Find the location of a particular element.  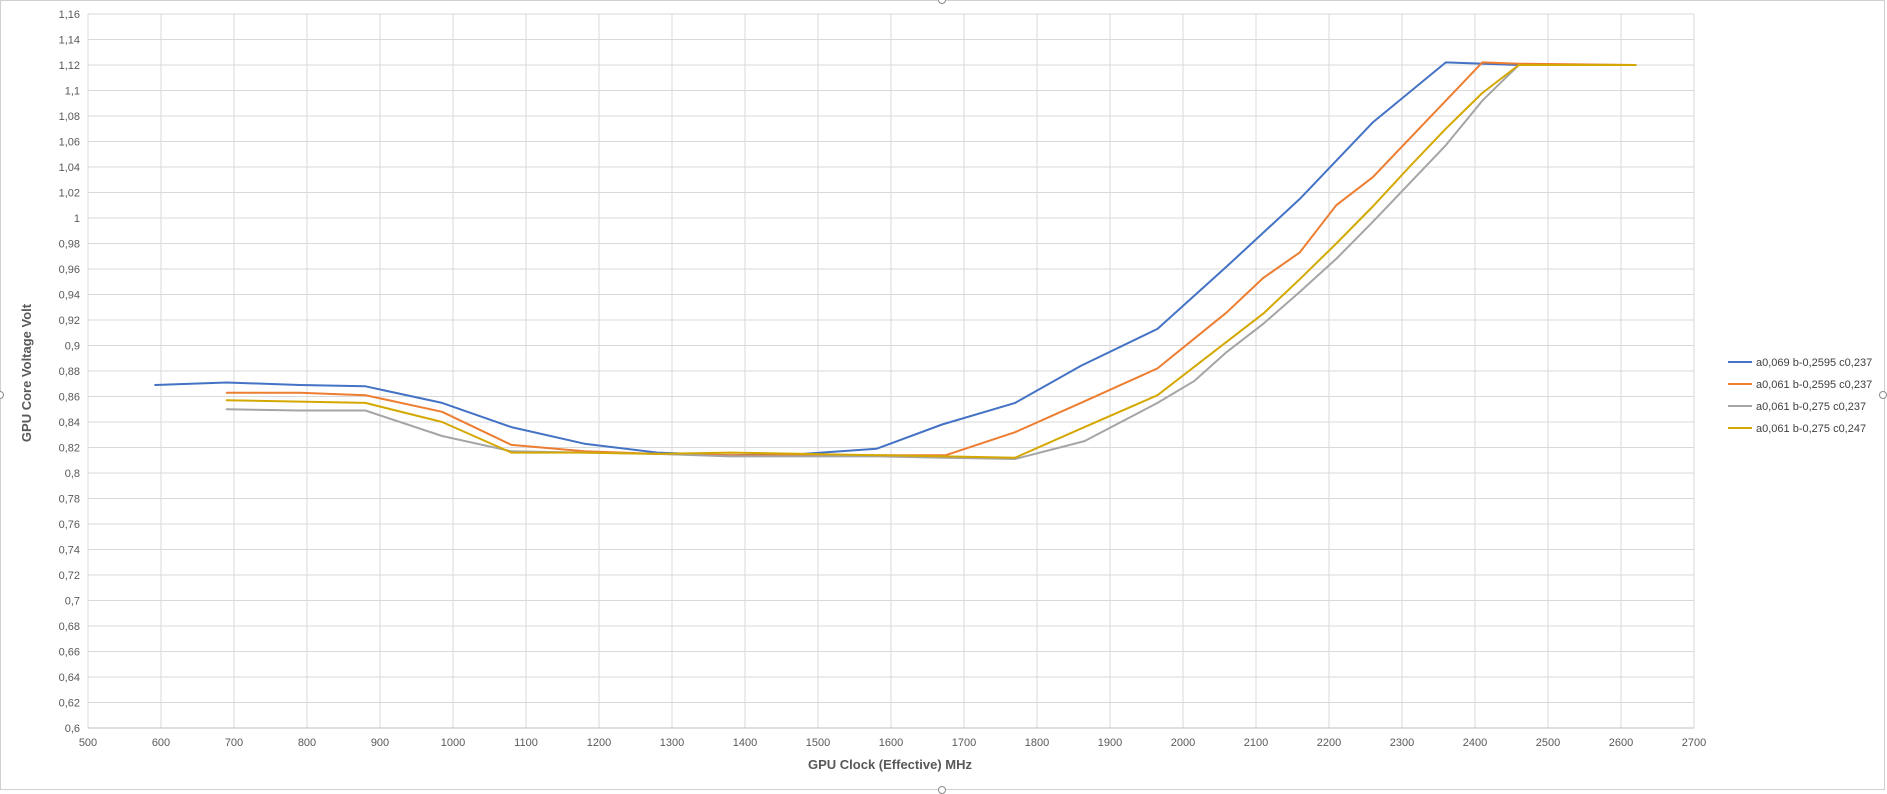

y-tick-label: 0,74 is located at coordinates (69, 551).